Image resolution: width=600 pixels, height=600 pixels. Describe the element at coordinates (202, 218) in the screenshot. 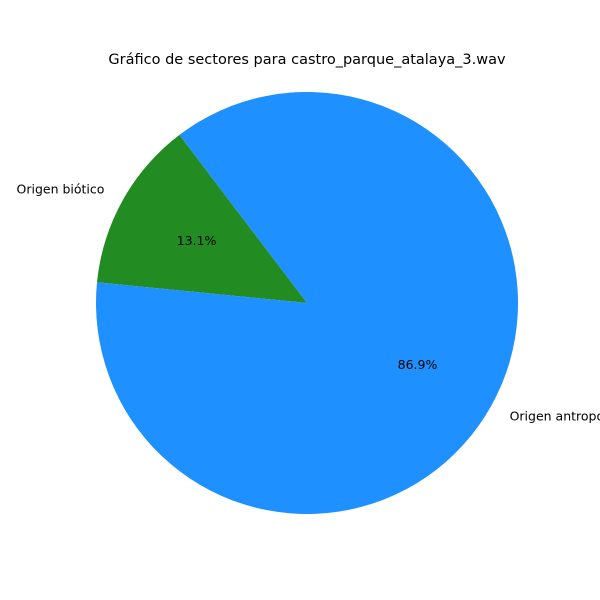

I see `pie-slice` at that location.